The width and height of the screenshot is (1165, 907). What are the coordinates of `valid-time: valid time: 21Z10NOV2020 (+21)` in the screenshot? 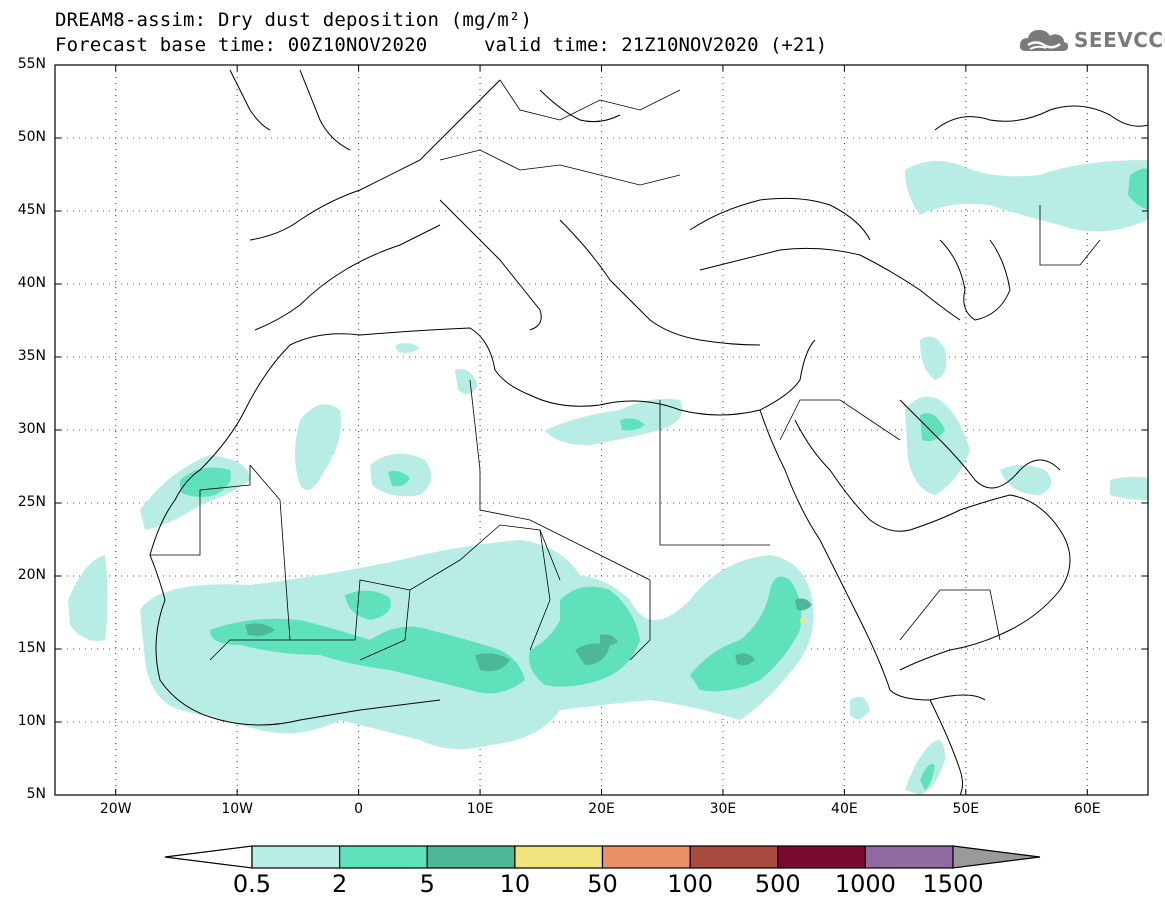 It's located at (656, 45).